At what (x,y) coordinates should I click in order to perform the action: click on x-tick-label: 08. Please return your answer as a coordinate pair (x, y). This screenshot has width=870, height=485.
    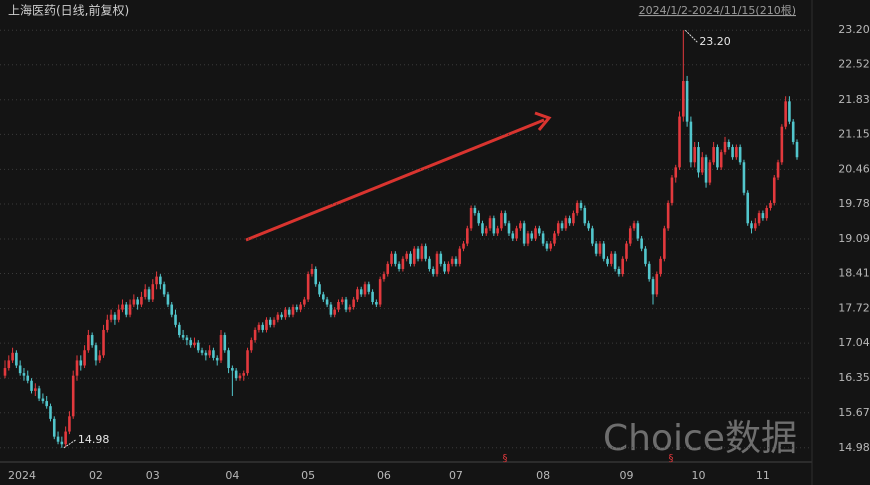
    Looking at the image, I should click on (543, 475).